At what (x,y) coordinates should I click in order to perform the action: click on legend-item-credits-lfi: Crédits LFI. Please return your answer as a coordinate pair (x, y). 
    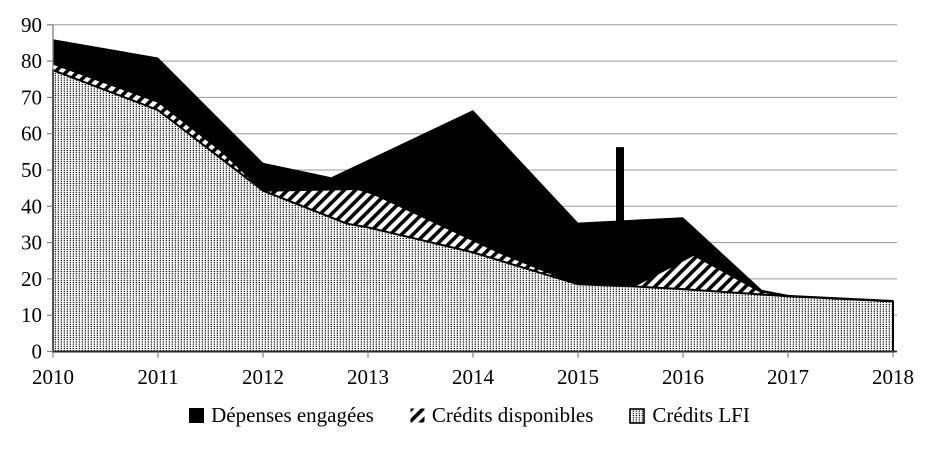
    Looking at the image, I should click on (689, 415).